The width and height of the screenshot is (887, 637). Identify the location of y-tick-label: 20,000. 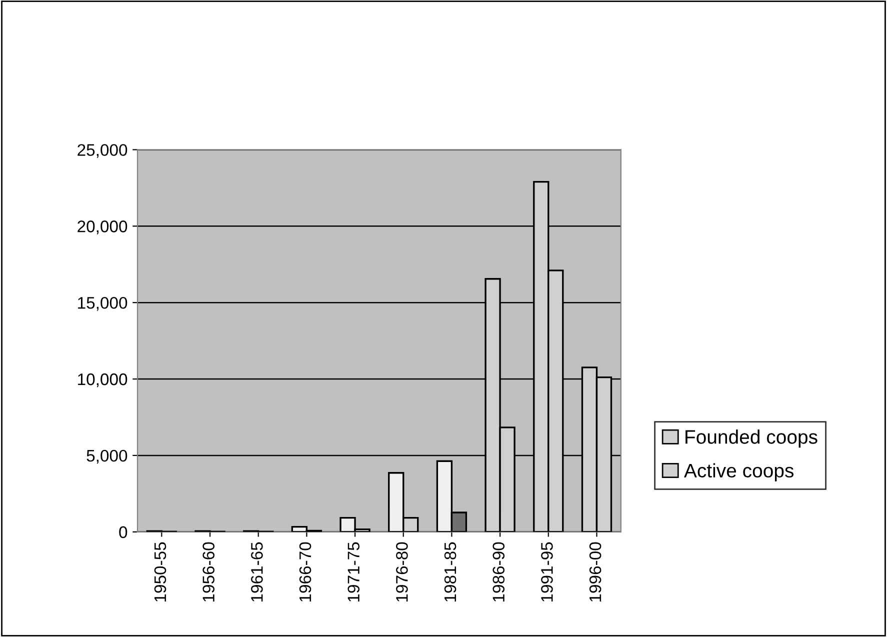
(103, 227).